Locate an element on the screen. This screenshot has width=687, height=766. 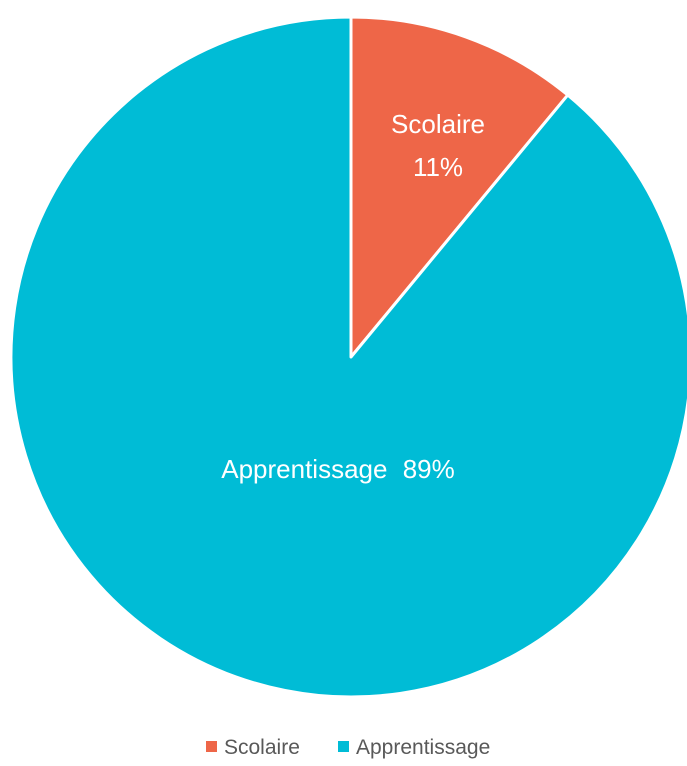
slice-label-apprentissage-percent: 89% is located at coordinates (429, 469).